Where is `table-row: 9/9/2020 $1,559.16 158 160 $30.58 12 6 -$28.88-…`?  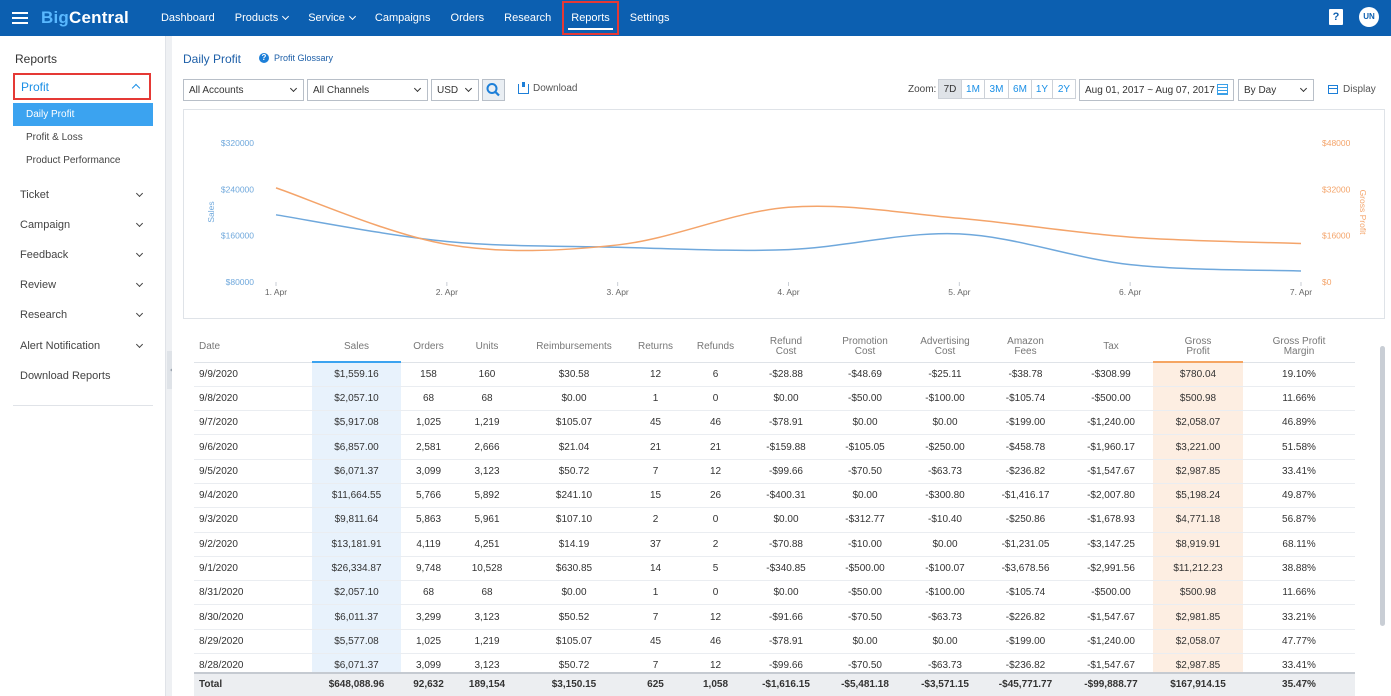
table-row: 9/9/2020 $1,559.16 158 160 $30.58 12 6 -$28.88-… is located at coordinates (774, 374).